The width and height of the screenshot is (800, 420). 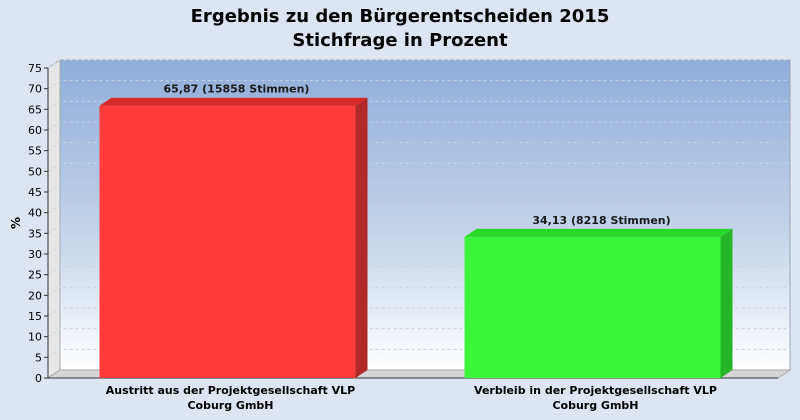 What do you see at coordinates (35, 89) in the screenshot?
I see `y-tick-label: 70` at bounding box center [35, 89].